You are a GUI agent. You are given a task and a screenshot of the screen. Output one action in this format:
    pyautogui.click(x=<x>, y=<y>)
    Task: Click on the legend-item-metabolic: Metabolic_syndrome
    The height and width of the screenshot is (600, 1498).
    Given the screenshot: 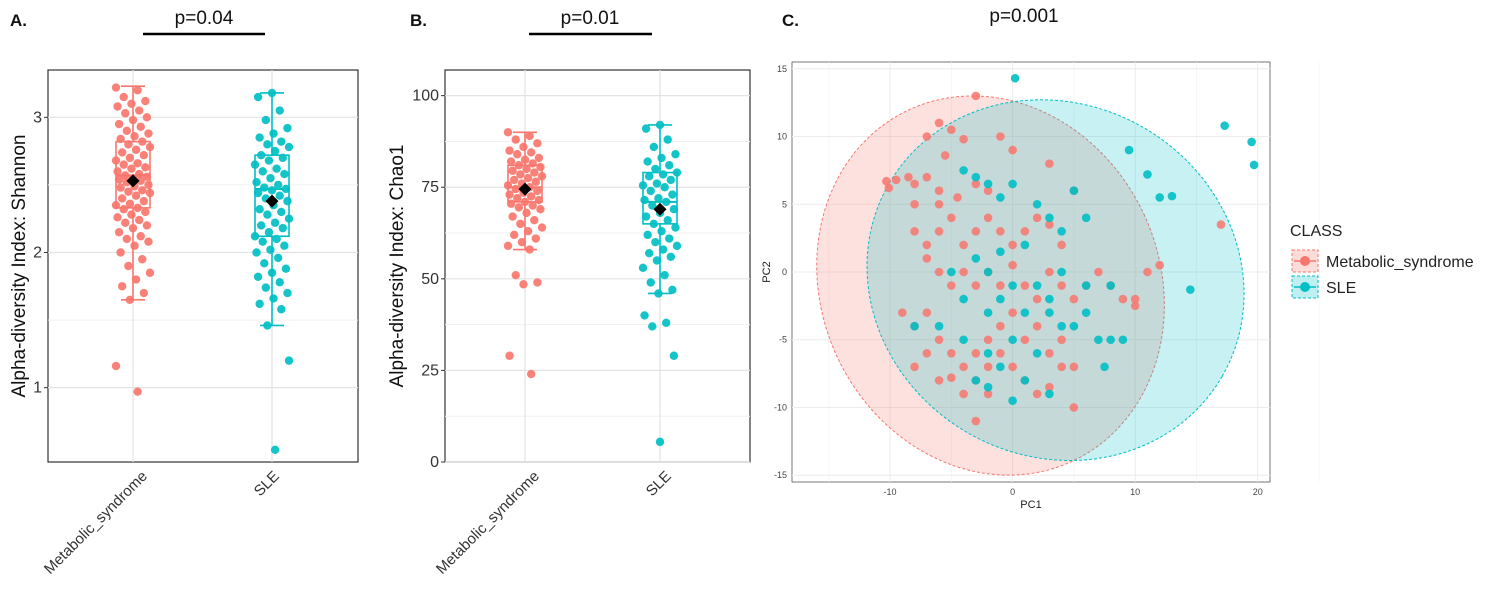 What is the action you would take?
    pyautogui.click(x=1382, y=261)
    